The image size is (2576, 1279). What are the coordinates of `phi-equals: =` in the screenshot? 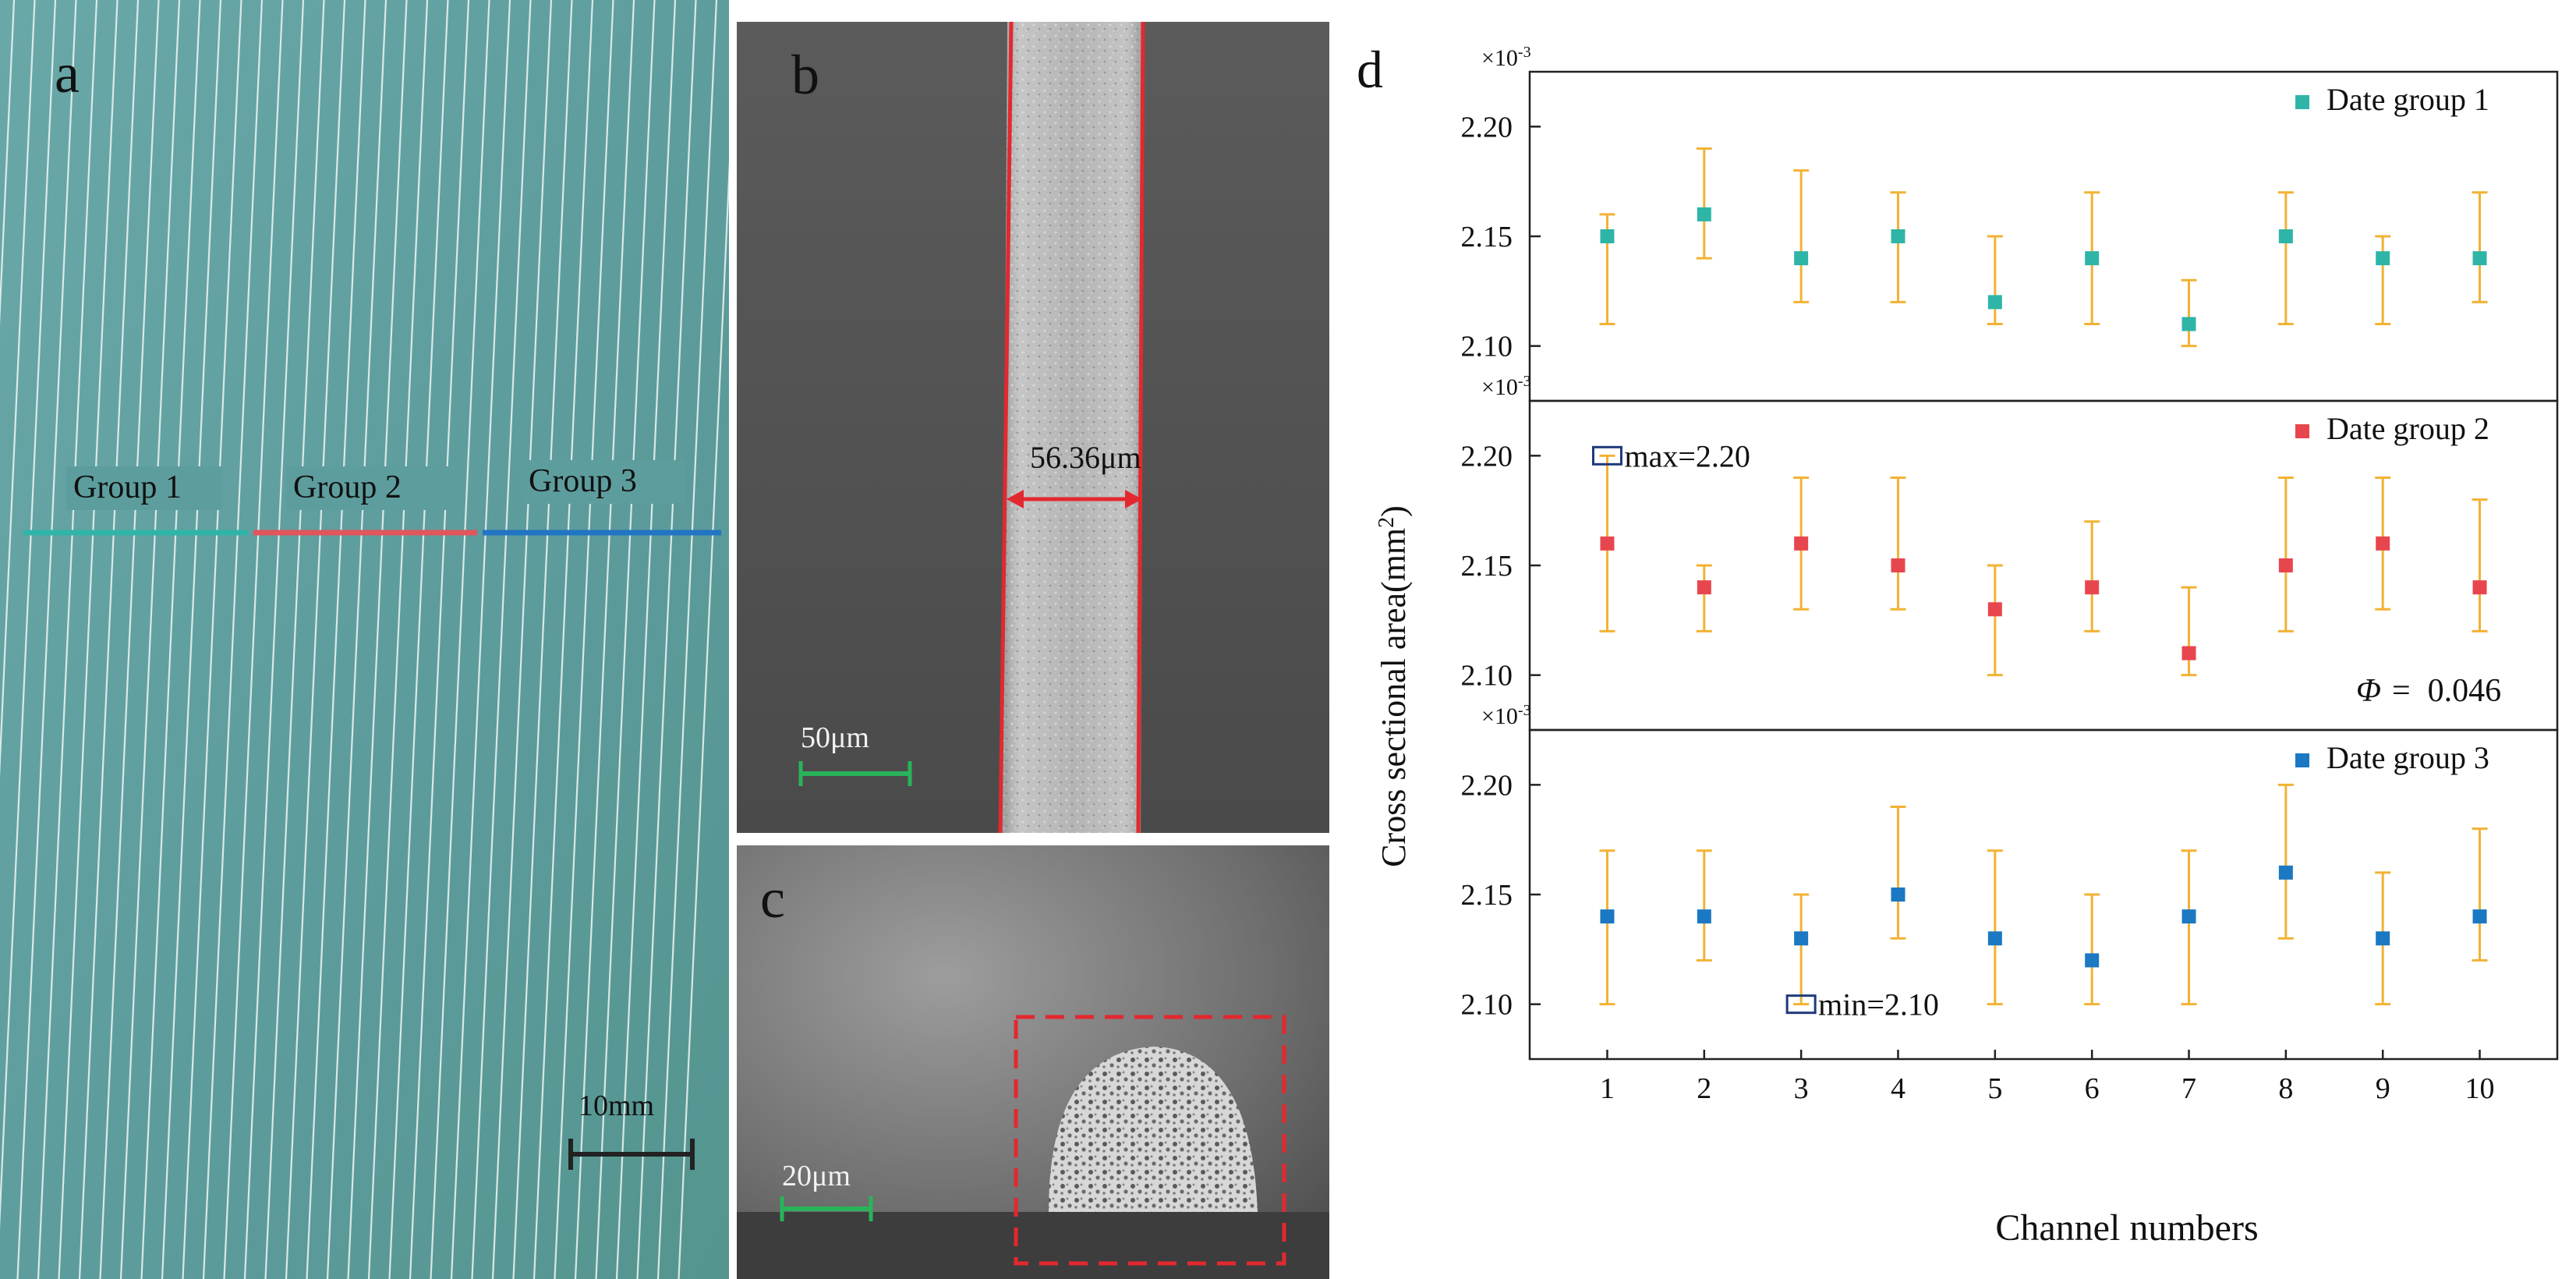 It's located at (2401, 691).